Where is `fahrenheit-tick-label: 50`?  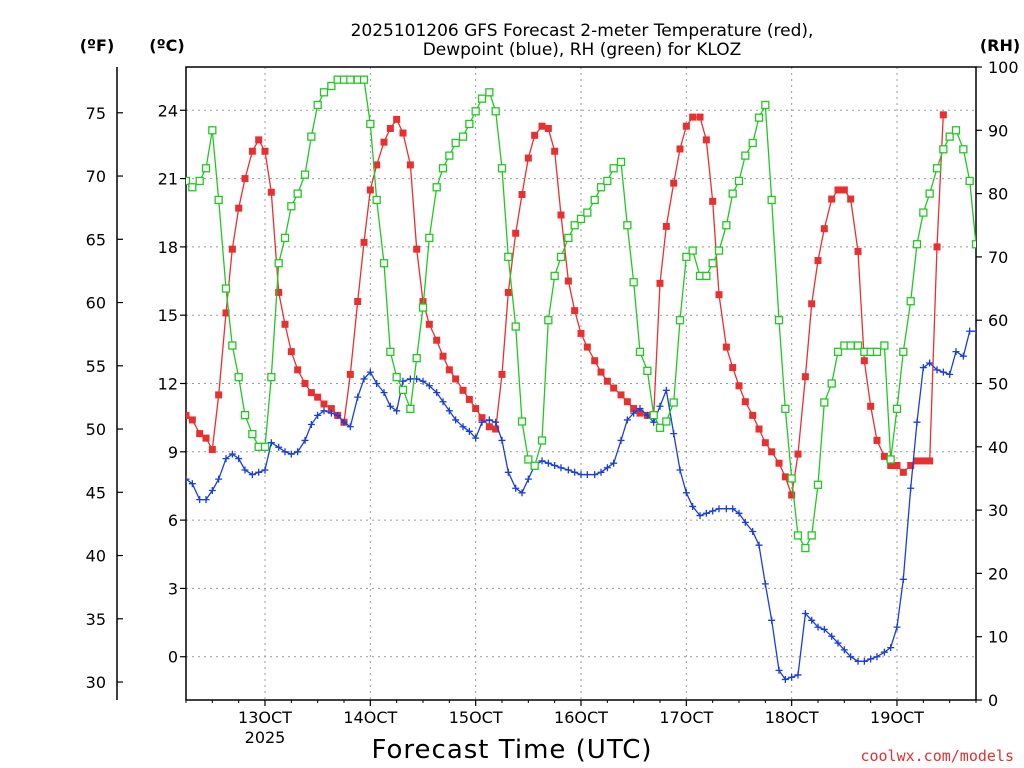 fahrenheit-tick-label: 50 is located at coordinates (96, 429).